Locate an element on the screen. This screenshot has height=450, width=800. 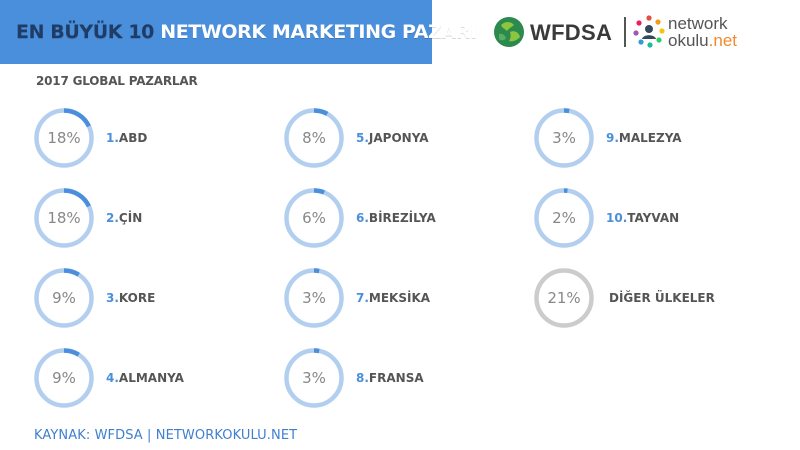
donut-name-birezilya: BİREZİLYA is located at coordinates (403, 217).